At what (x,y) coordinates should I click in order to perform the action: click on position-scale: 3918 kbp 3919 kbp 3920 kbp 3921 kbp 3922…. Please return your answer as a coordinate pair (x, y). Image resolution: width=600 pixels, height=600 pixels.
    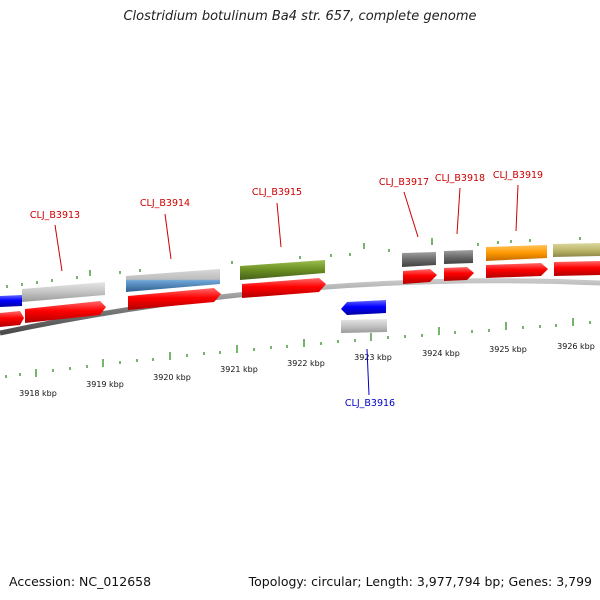
    Looking at the image, I should click on (307, 370).